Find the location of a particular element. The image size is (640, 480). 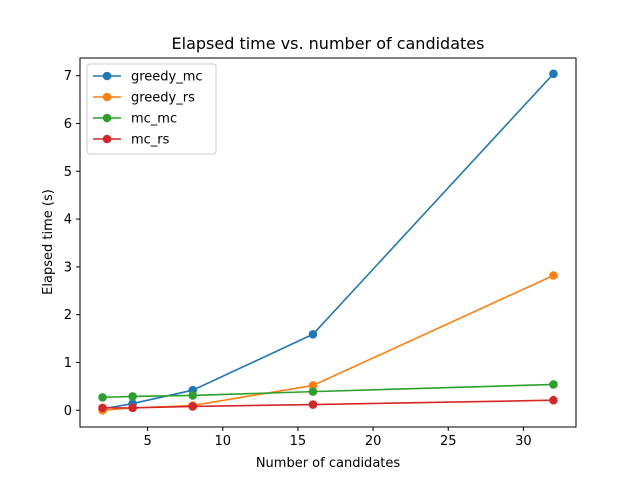

legend-label: greedy_rs is located at coordinates (163, 98).